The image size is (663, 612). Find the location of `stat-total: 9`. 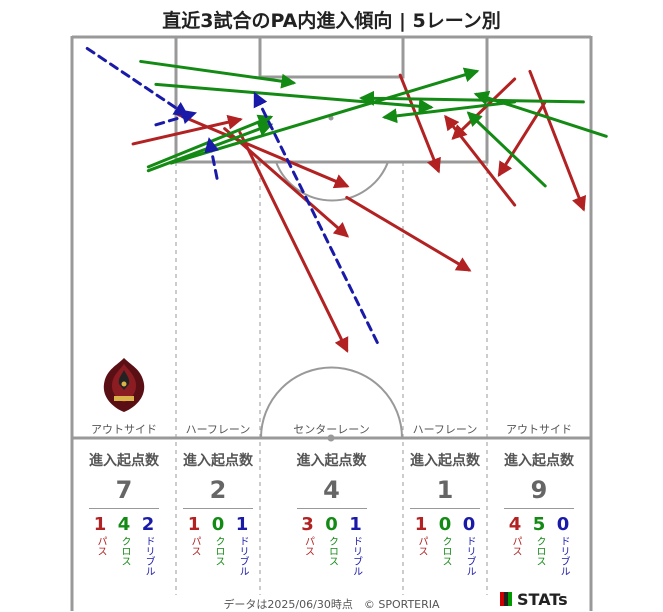

stat-total: 9 is located at coordinates (539, 490).